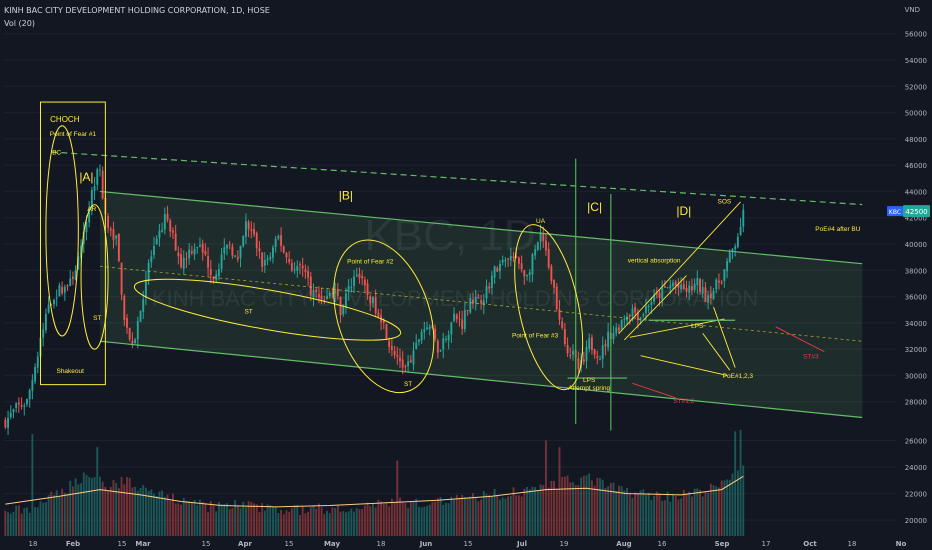 This screenshot has height=550, width=932. What do you see at coordinates (19, 23) in the screenshot?
I see `volume-indicator-label: Vol (20)` at bounding box center [19, 23].